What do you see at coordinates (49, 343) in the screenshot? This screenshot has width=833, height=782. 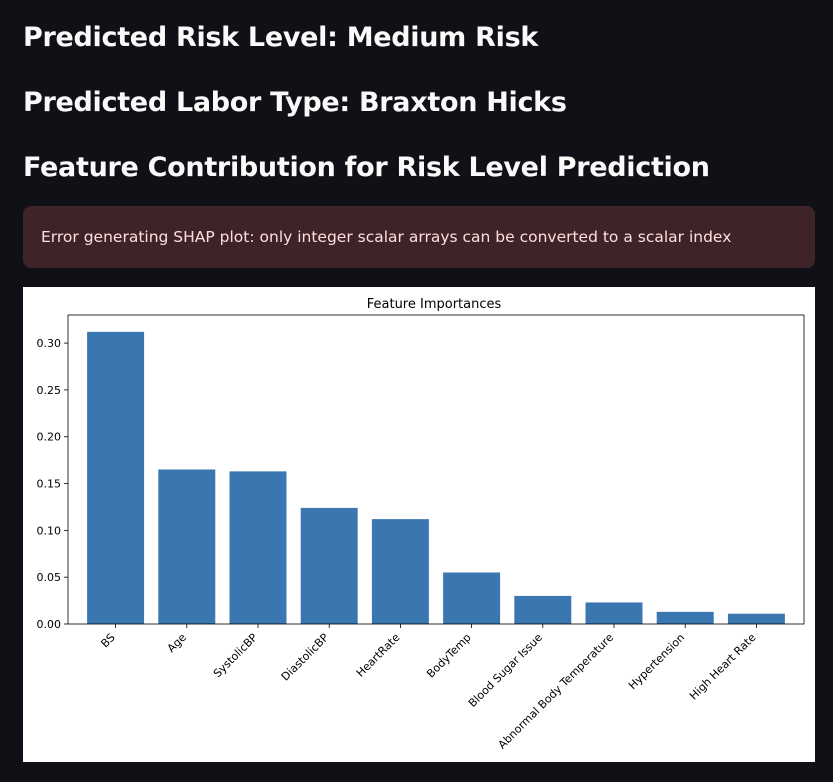 I see `y-tick-label: 0.30` at bounding box center [49, 343].